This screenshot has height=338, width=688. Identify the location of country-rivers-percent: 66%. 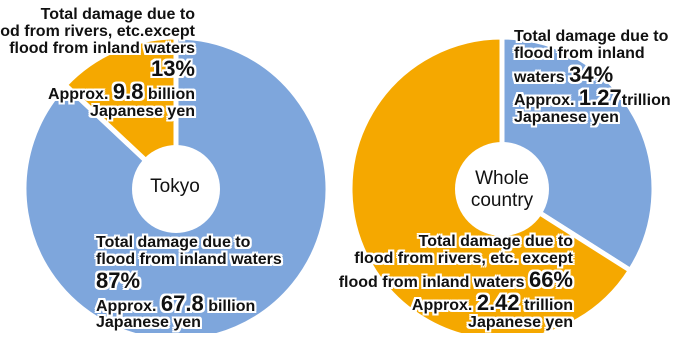
(550, 279).